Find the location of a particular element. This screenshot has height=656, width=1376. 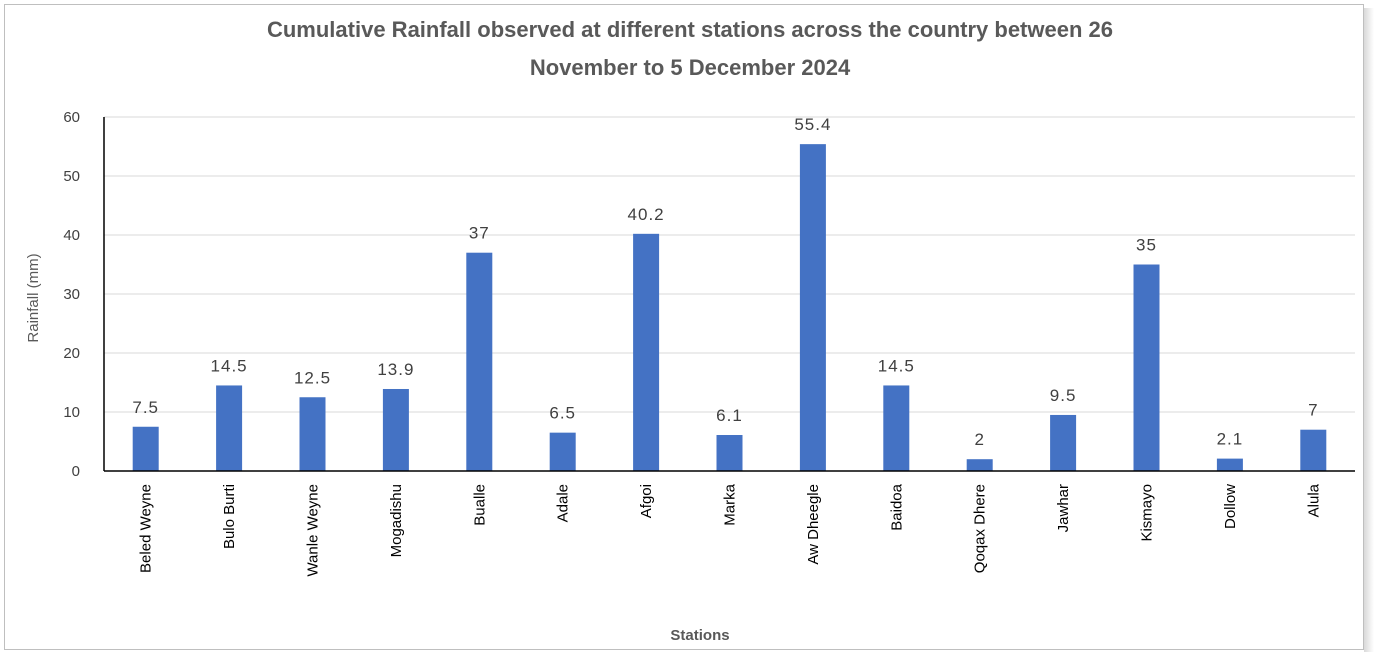

category-label: Baidoa is located at coordinates (896, 506).